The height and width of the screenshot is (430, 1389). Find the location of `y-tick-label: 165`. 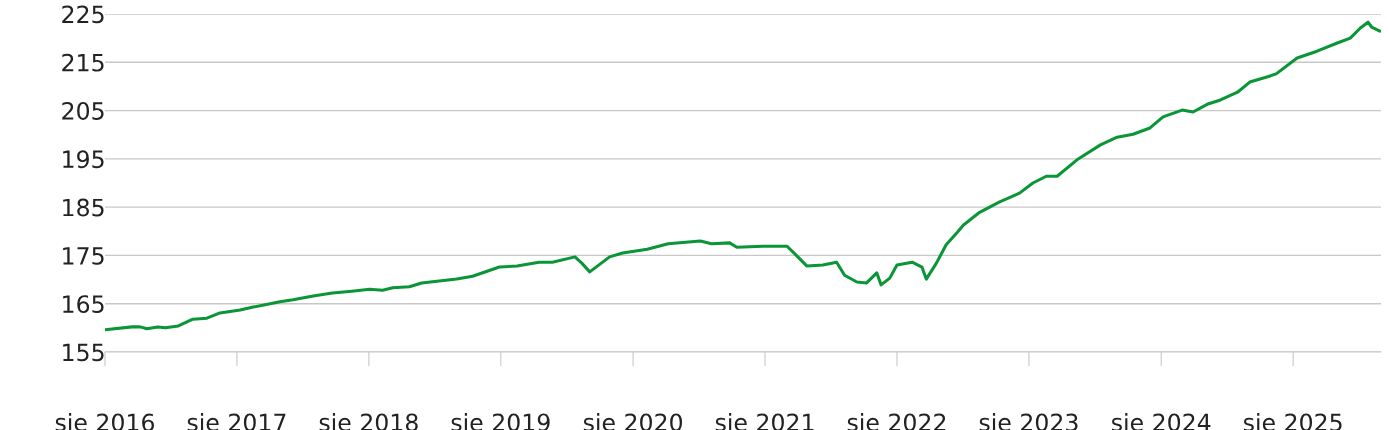

y-tick-label: 165 is located at coordinates (83, 304).